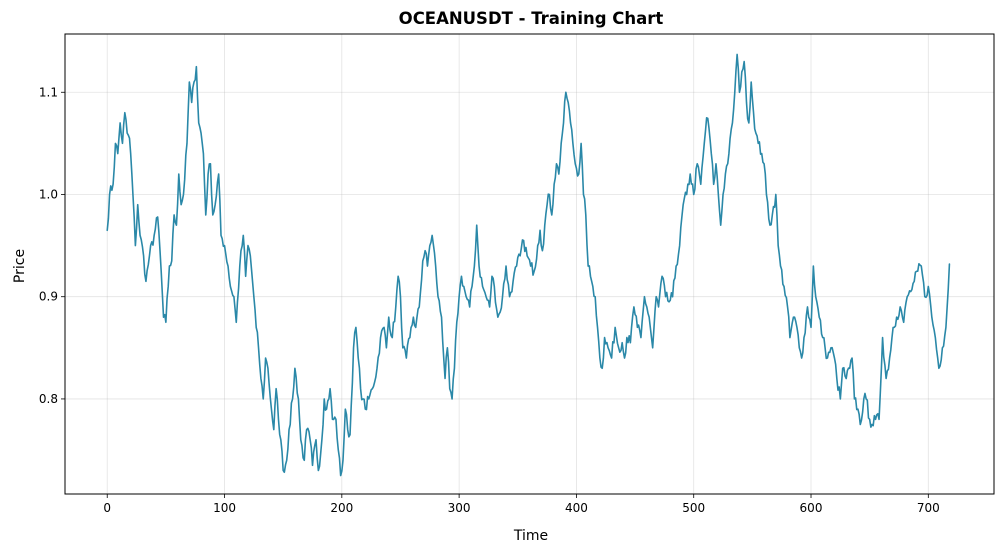 This screenshot has height=552, width=1005. What do you see at coordinates (341, 508) in the screenshot?
I see `x-tick-label: 200` at bounding box center [341, 508].